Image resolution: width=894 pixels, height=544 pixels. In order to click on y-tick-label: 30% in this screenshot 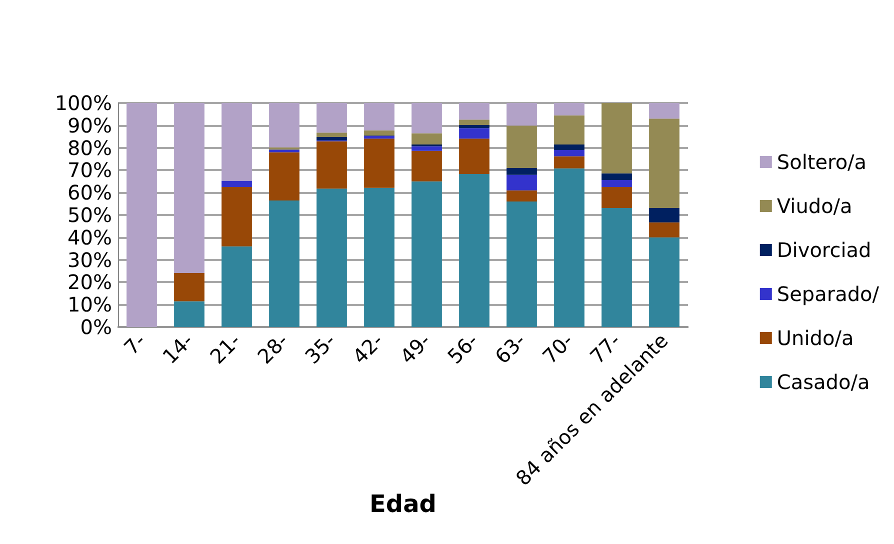, I will do `click(90, 260)`.